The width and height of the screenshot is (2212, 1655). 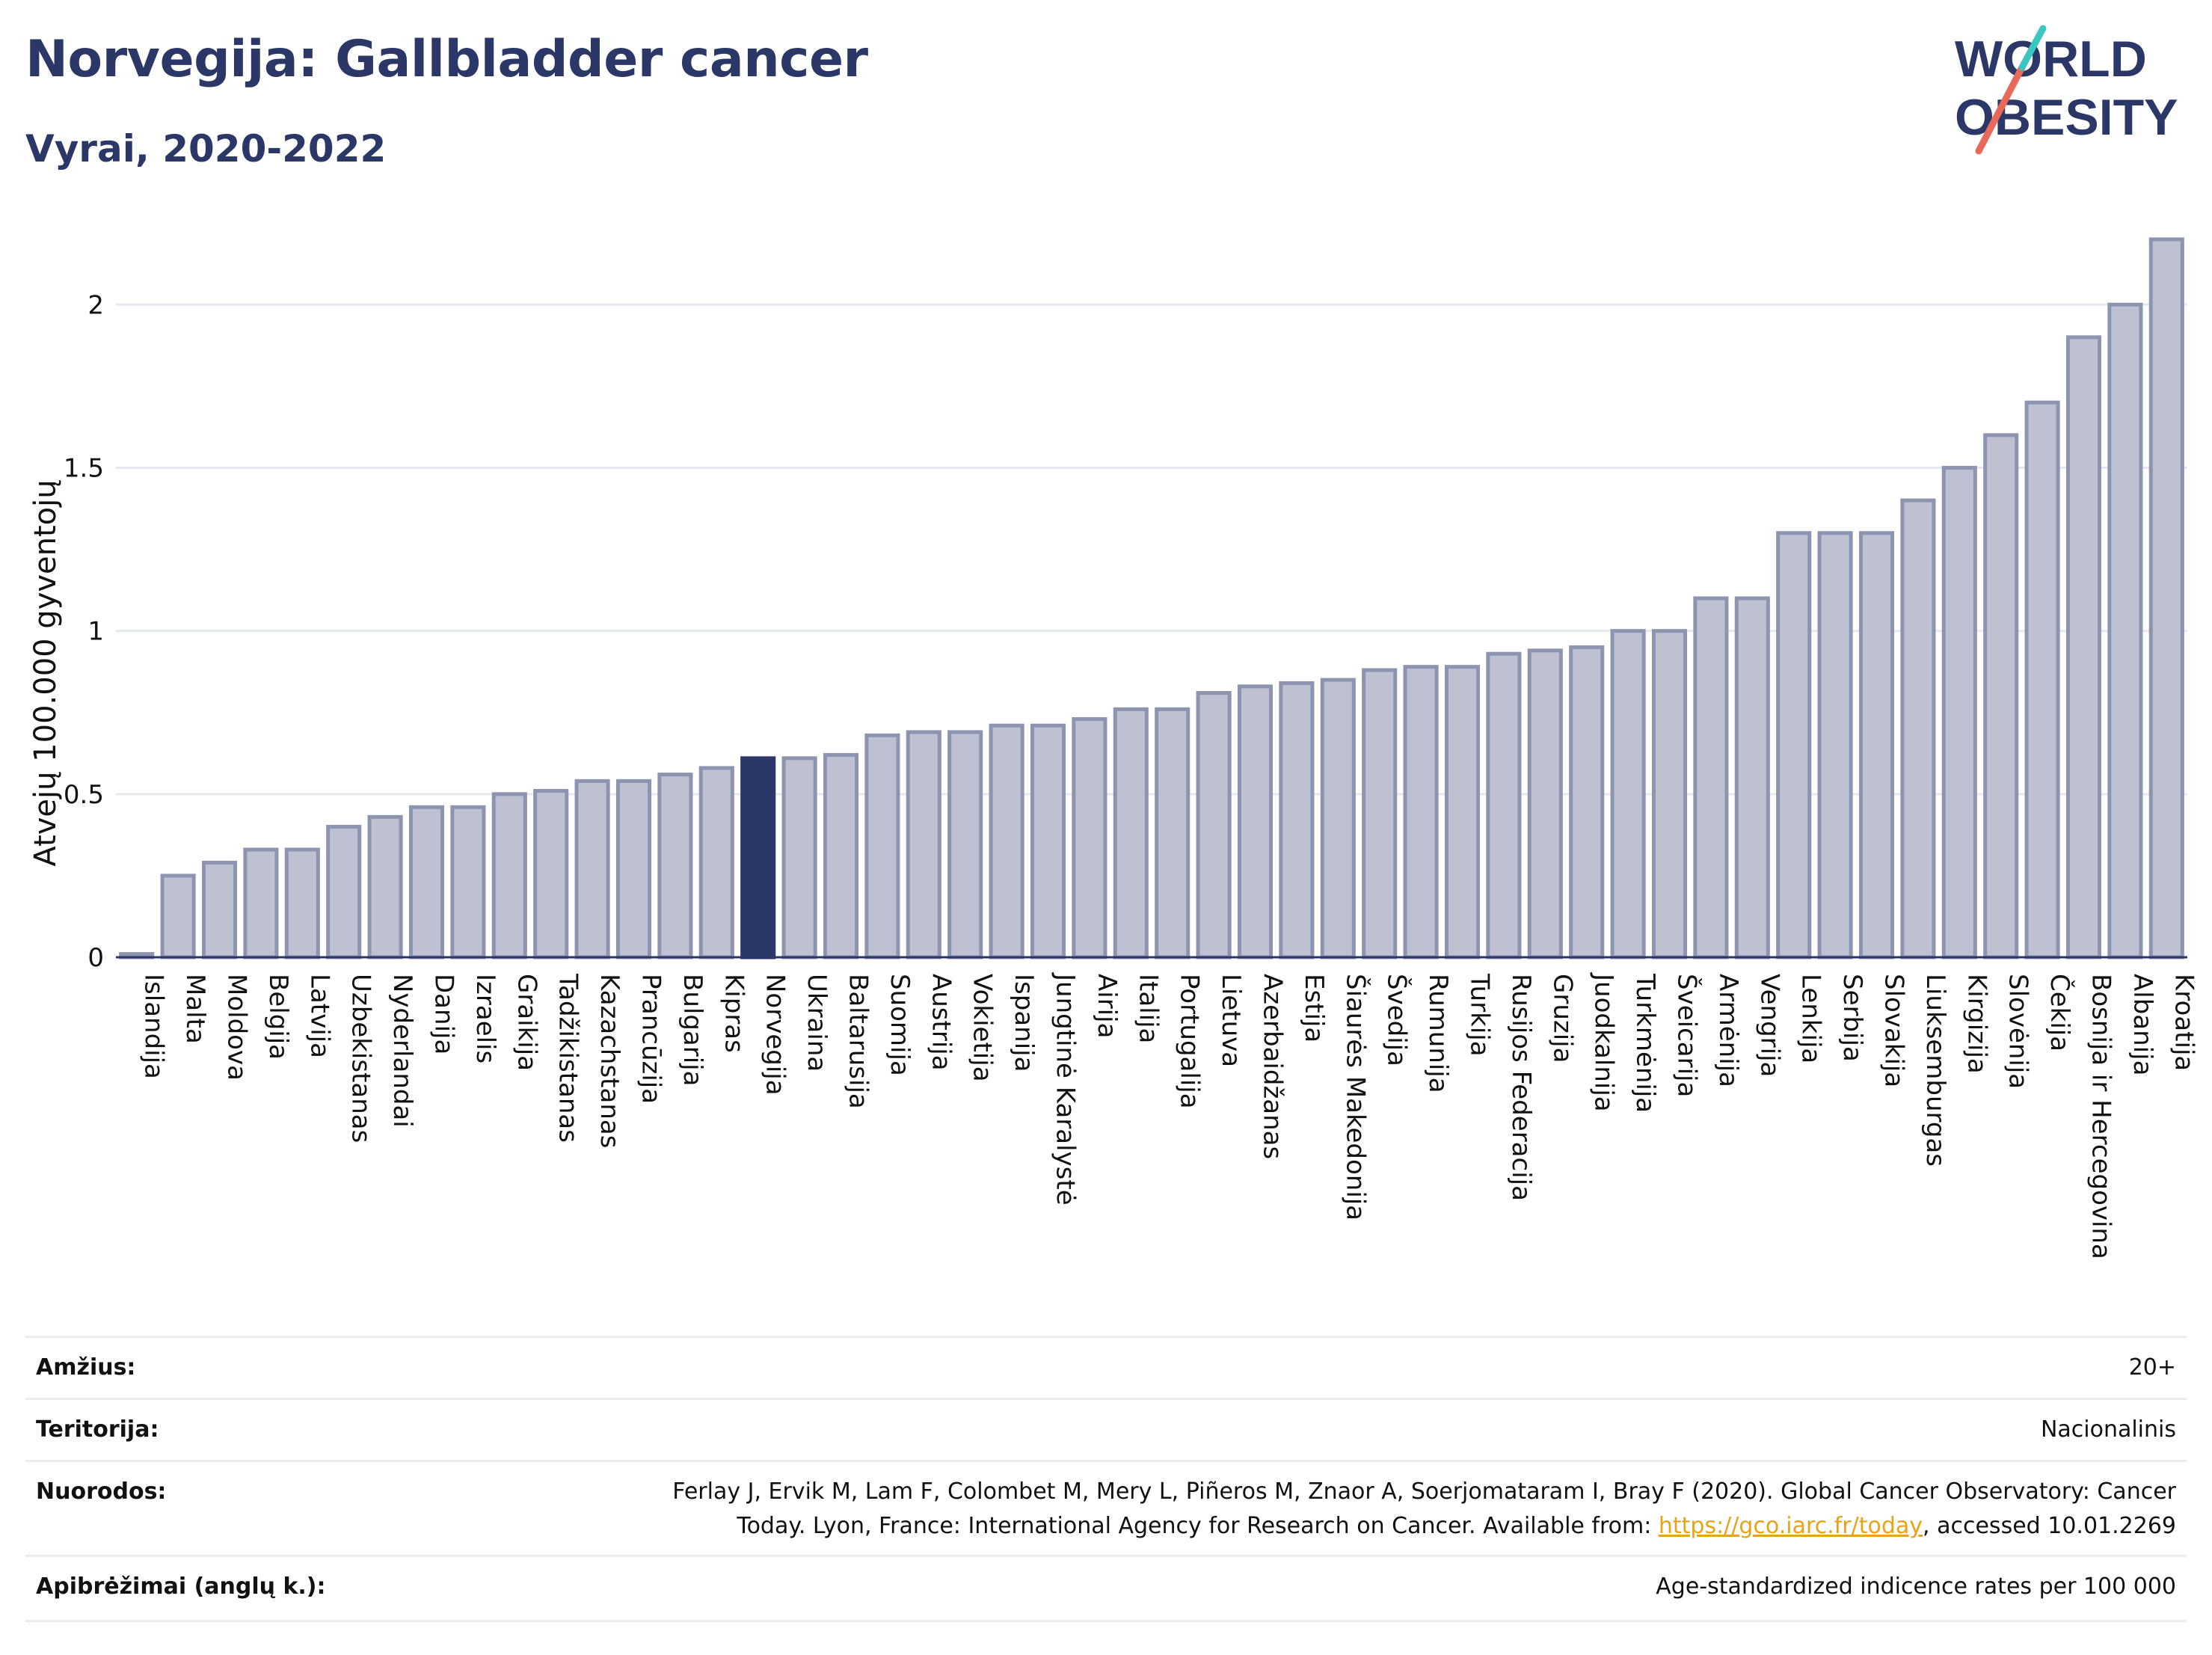 I want to click on territory-label: Teritorija:, so click(x=97, y=1429).